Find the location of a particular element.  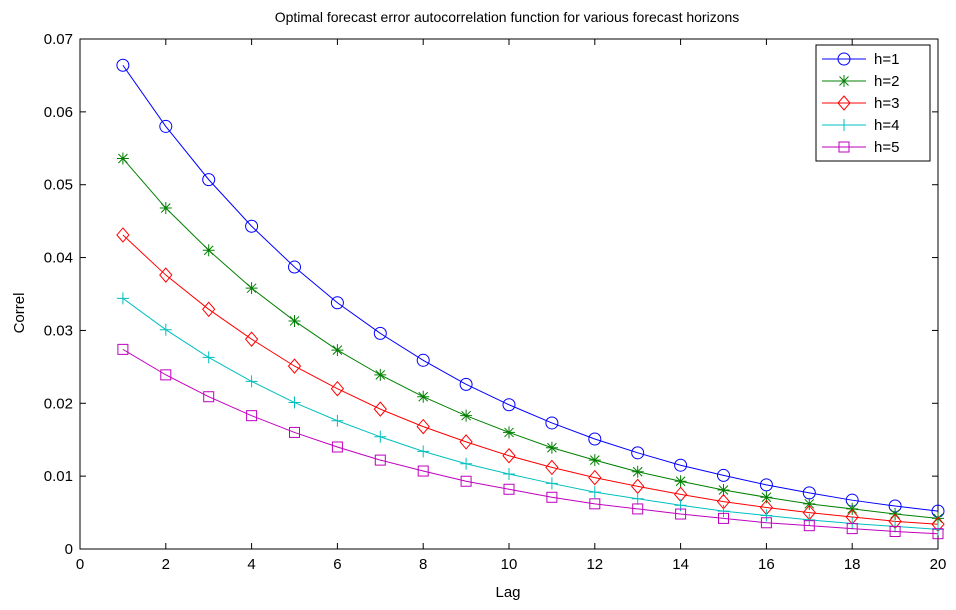

y-tick-label: 0.04 is located at coordinates (58, 258).